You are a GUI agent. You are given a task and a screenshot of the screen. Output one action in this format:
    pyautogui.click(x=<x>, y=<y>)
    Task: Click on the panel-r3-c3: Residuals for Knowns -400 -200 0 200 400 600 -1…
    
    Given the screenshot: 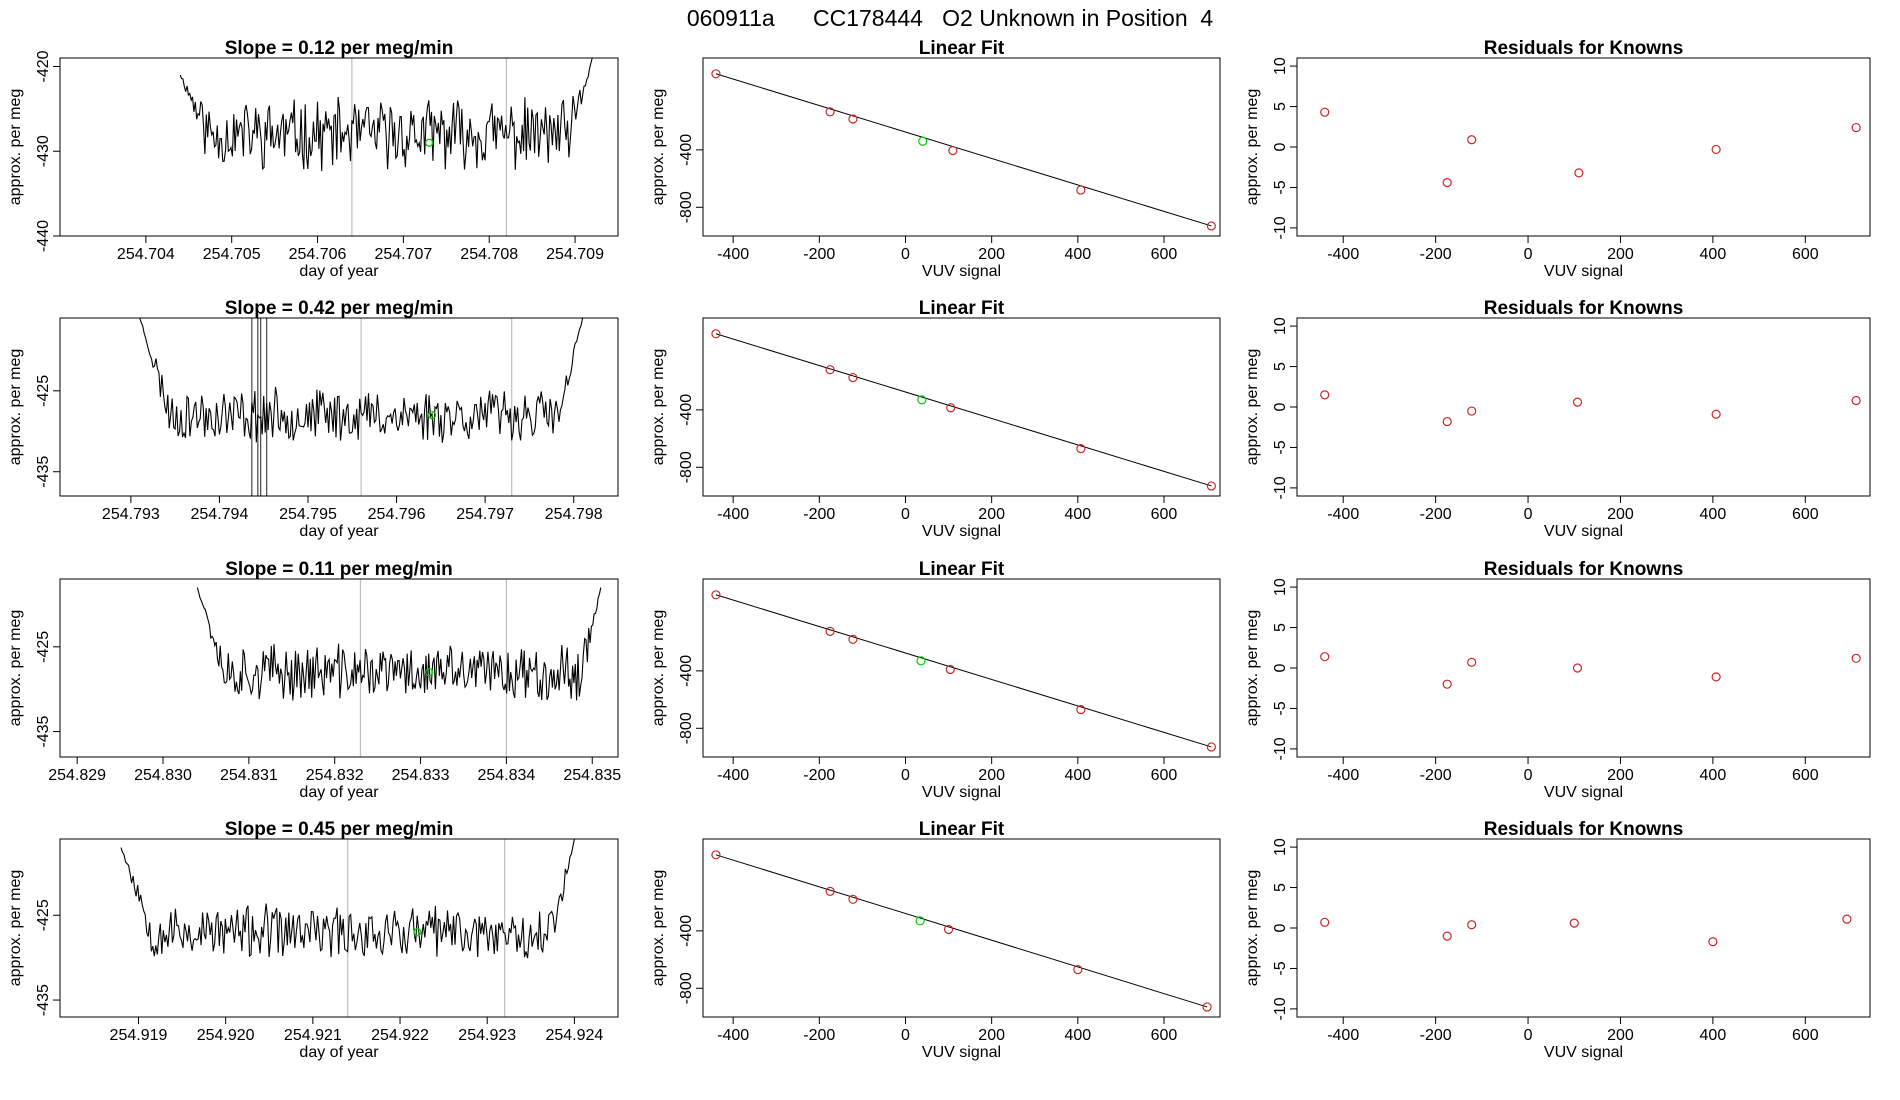 What is the action you would take?
    pyautogui.click(x=1557, y=680)
    